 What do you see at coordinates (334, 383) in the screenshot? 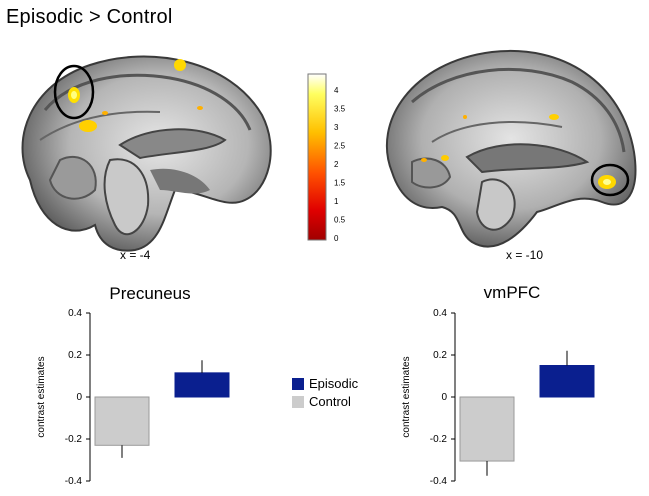
I see `legend-label-episodic: Episodic` at bounding box center [334, 383].